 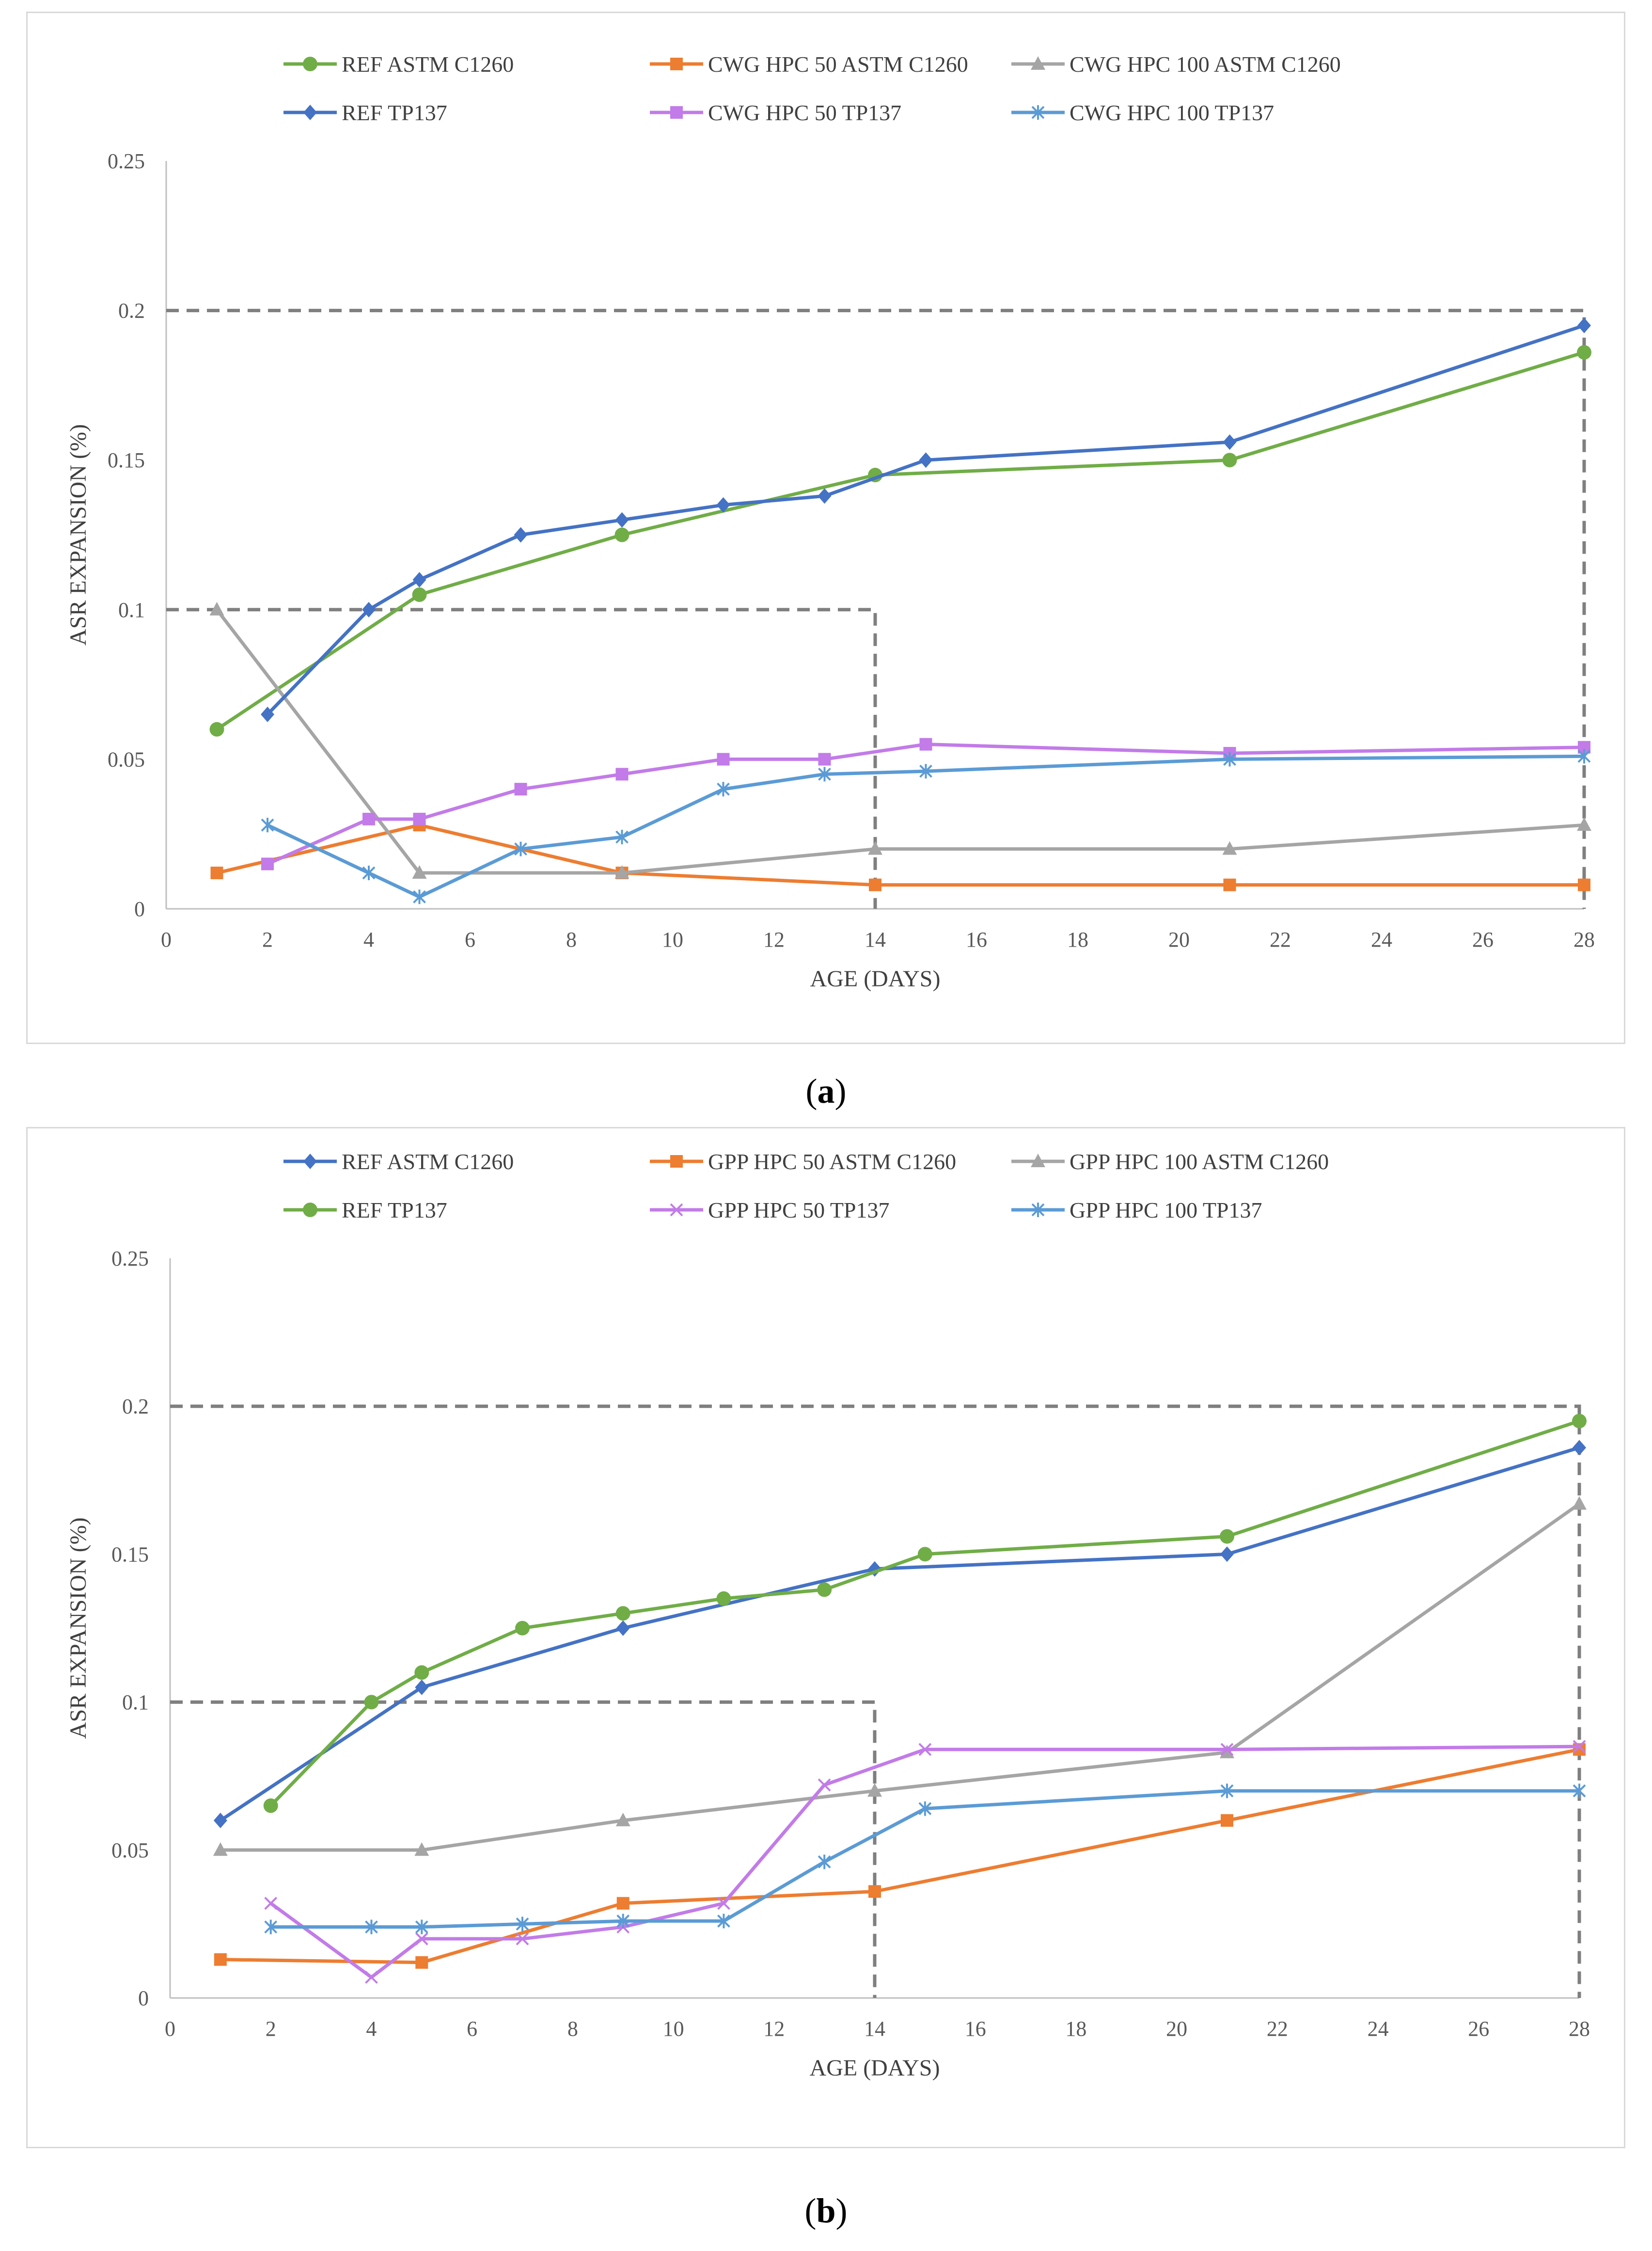 What do you see at coordinates (572, 2029) in the screenshot?
I see `x-tick-label: 8` at bounding box center [572, 2029].